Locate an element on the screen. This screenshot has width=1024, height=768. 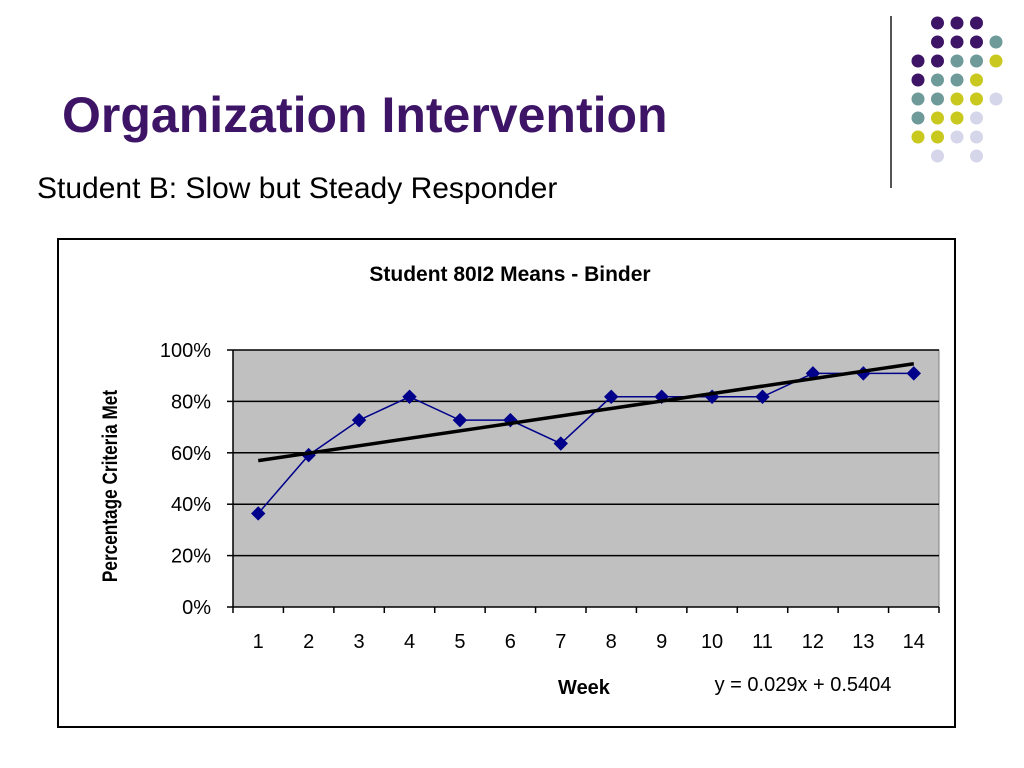
decorative-divider-line is located at coordinates (891, 102).